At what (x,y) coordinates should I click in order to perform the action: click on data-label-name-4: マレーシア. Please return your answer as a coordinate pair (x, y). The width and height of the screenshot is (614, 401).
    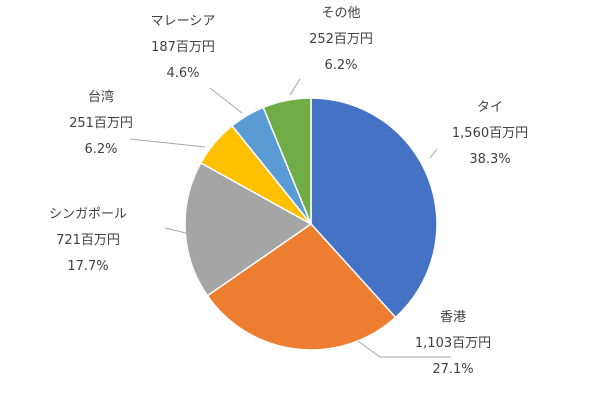
    Looking at the image, I should click on (183, 21).